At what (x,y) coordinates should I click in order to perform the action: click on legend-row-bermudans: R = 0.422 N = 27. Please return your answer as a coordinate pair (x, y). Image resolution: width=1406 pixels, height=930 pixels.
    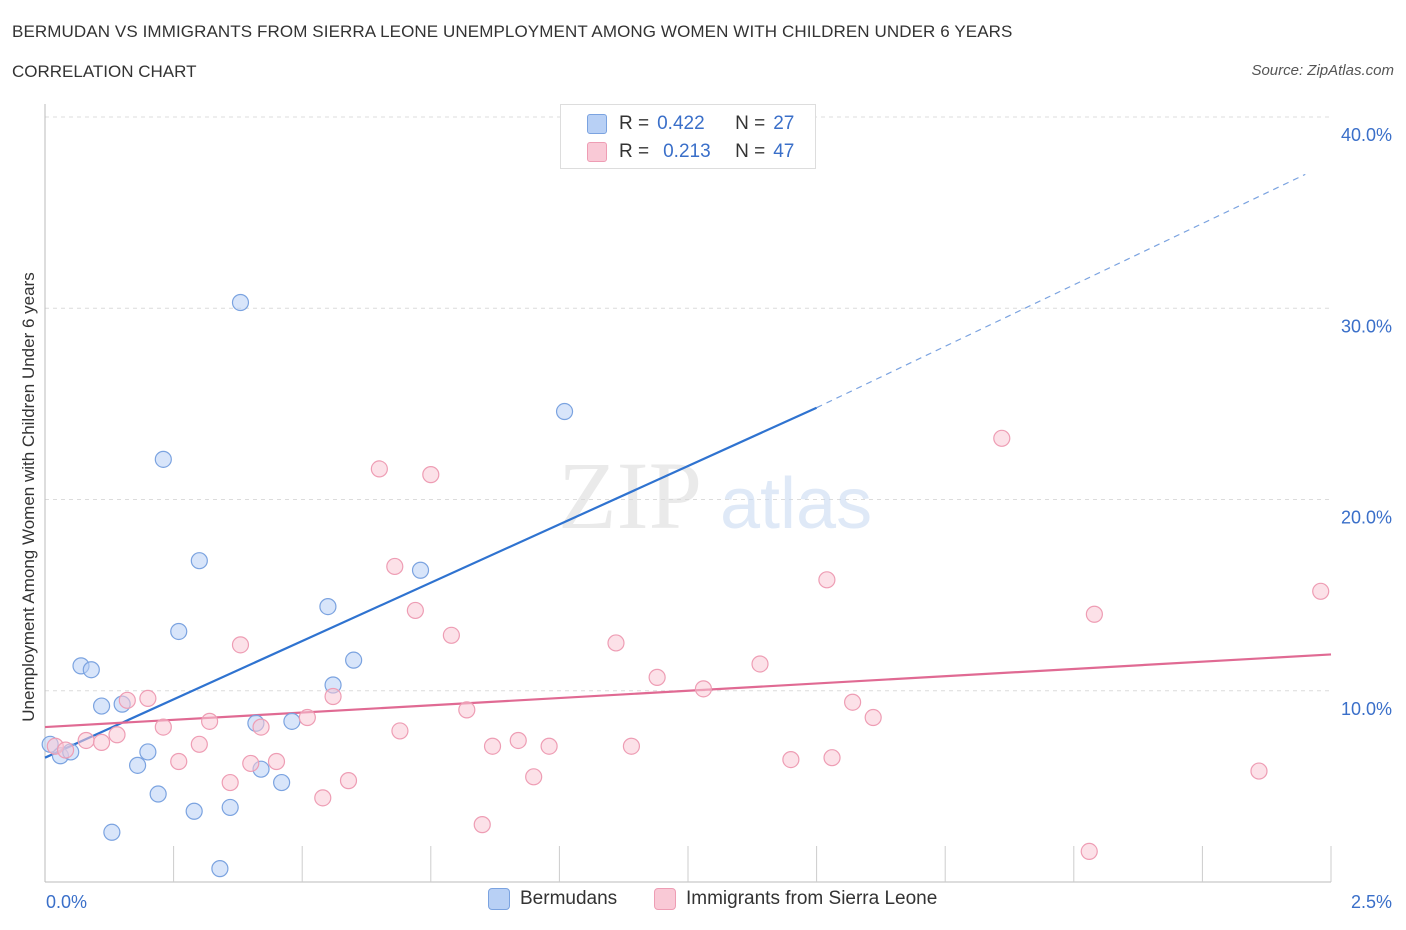
    Looking at the image, I should click on (690, 124).